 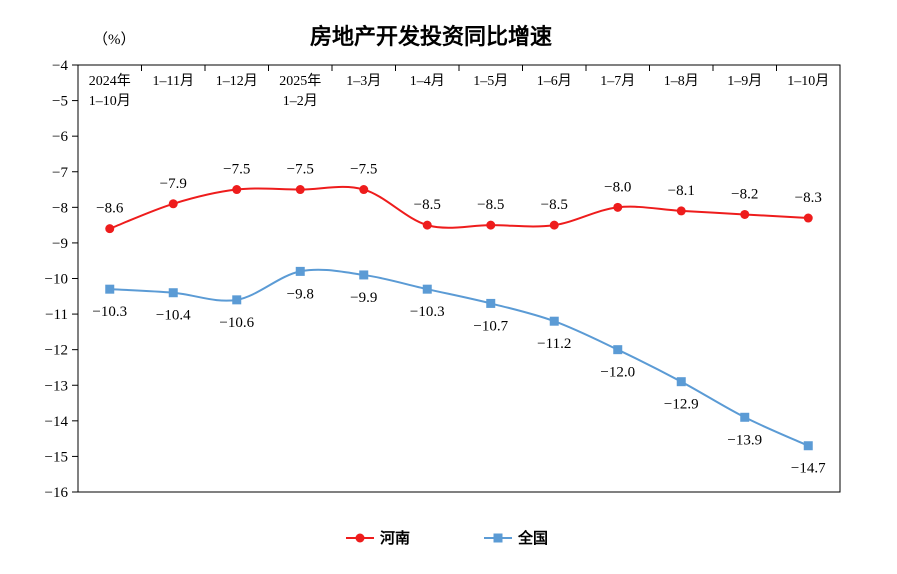 What do you see at coordinates (173, 184) in the screenshot?
I see `data-label: −7.9` at bounding box center [173, 184].